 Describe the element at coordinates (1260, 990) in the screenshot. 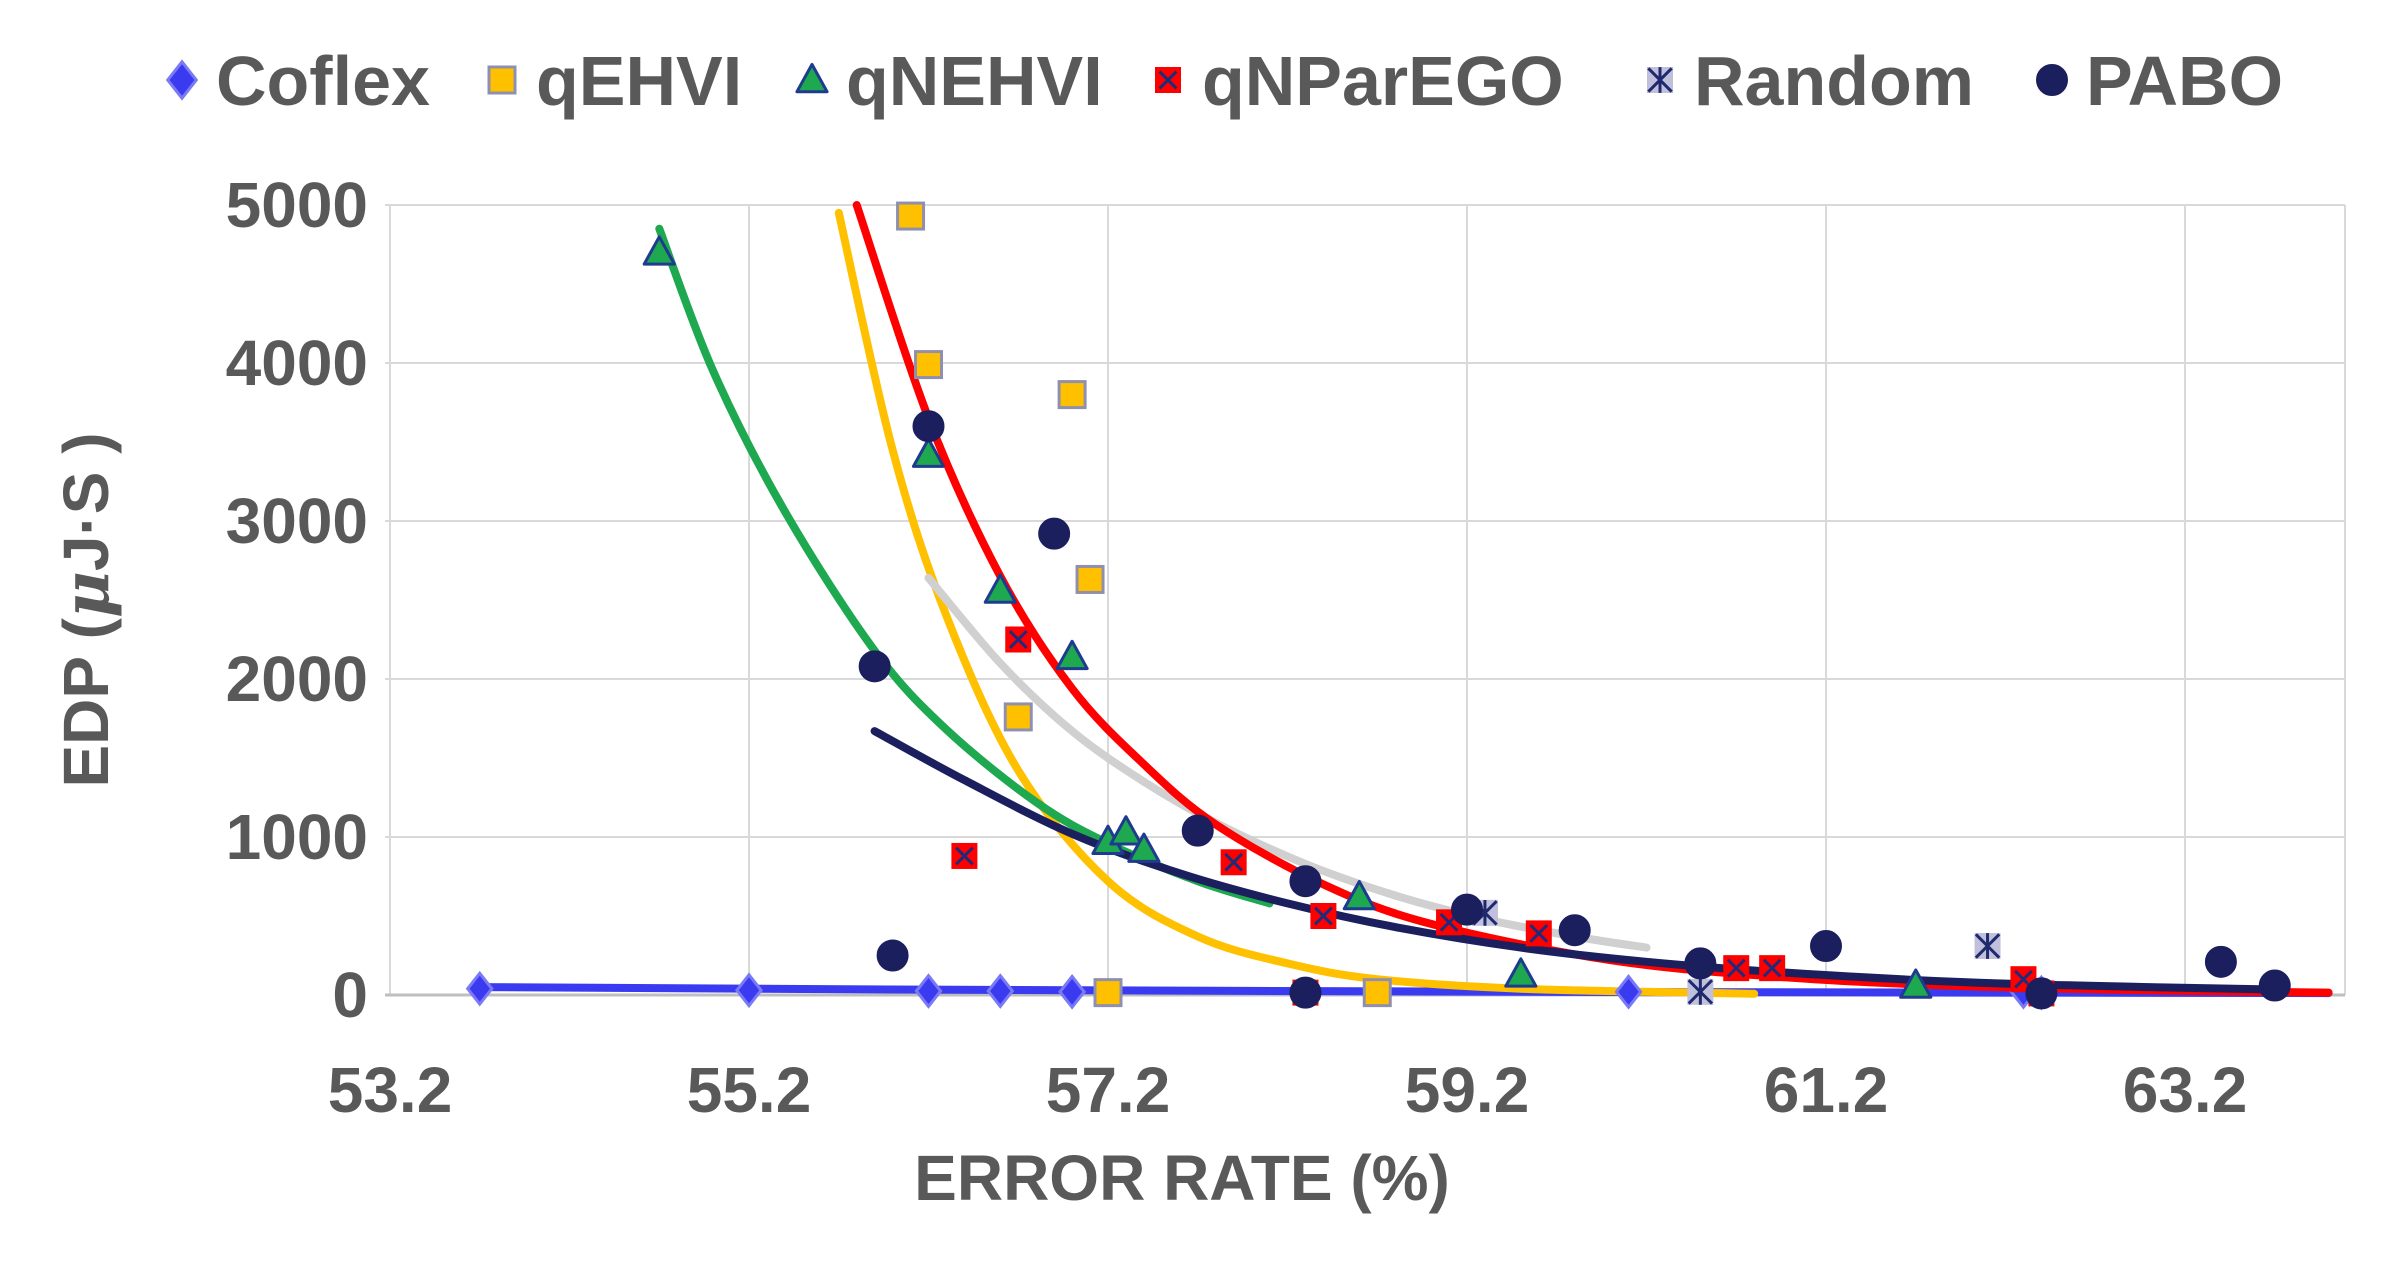

I see `coflex-series` at that location.